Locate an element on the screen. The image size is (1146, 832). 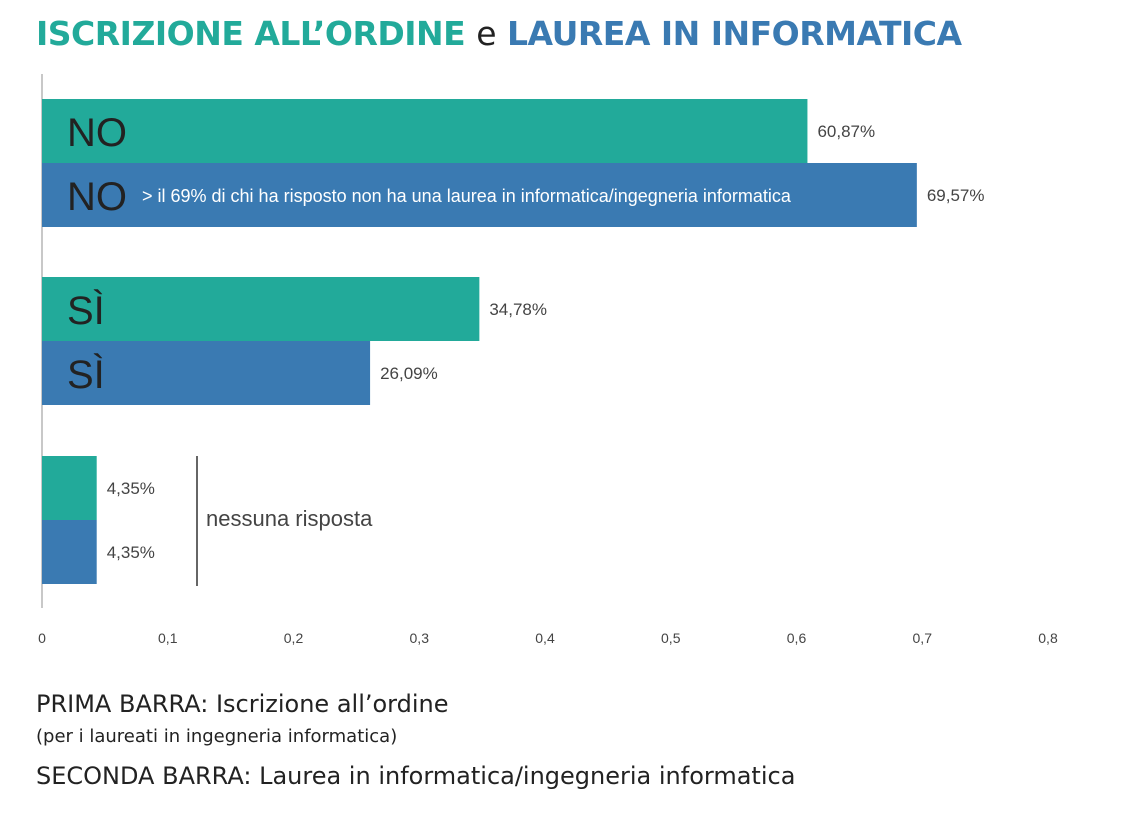
data-label: 60,87% is located at coordinates (846, 131).